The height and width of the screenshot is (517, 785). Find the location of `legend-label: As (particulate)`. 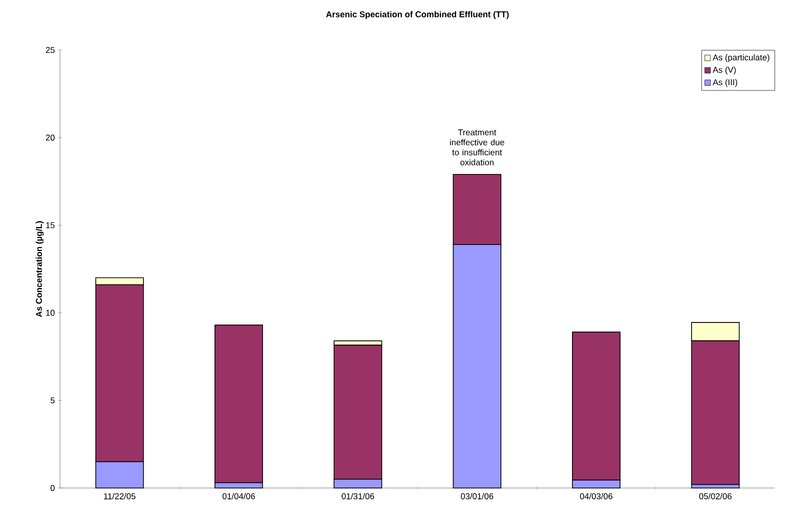

legend-label: As (particulate) is located at coordinates (741, 58).